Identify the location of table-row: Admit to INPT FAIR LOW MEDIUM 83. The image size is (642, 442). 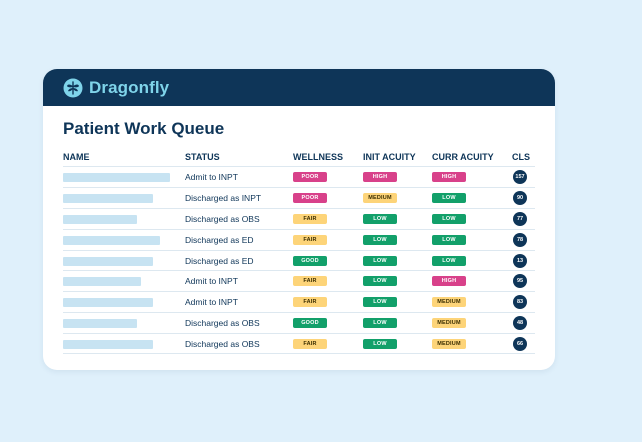
(299, 301).